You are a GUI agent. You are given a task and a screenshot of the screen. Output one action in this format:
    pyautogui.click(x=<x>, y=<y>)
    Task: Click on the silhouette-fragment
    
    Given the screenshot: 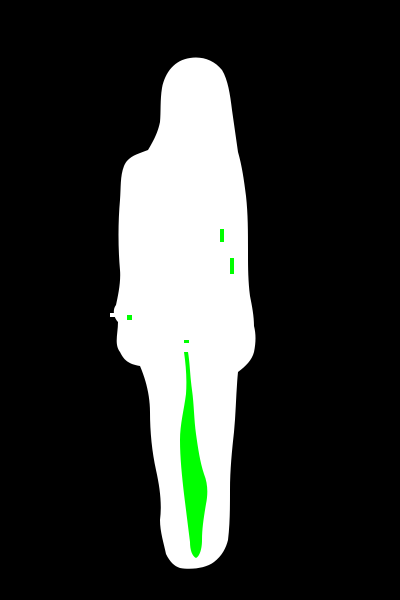 What is the action you would take?
    pyautogui.click(x=116, y=315)
    